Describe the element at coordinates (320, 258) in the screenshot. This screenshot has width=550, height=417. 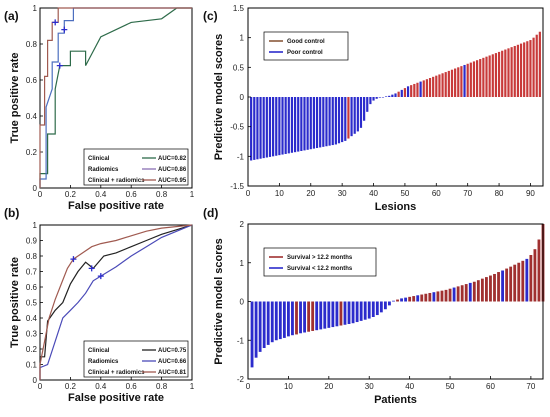
I see `legend-series-name: Survival > 12.2 months` at that location.